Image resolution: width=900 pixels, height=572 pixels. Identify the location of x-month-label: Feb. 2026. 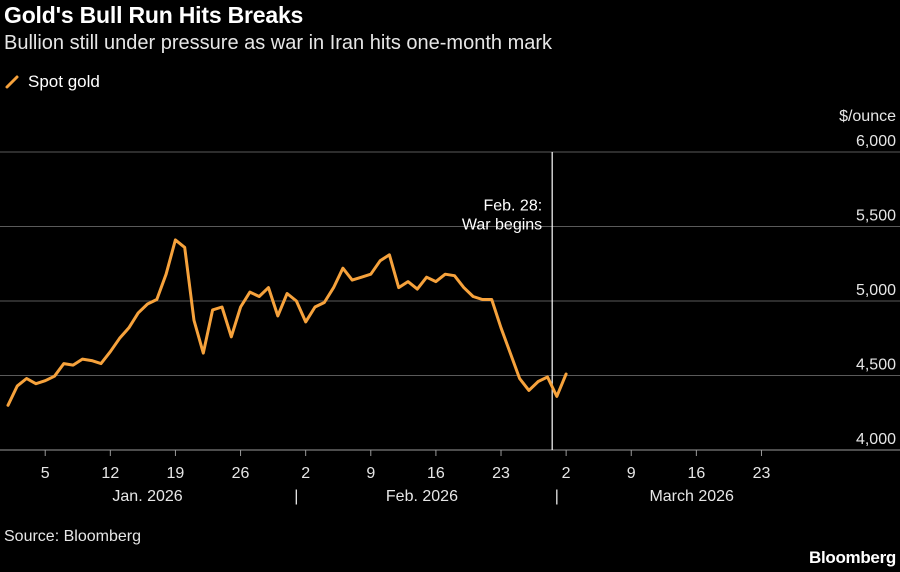
(422, 496).